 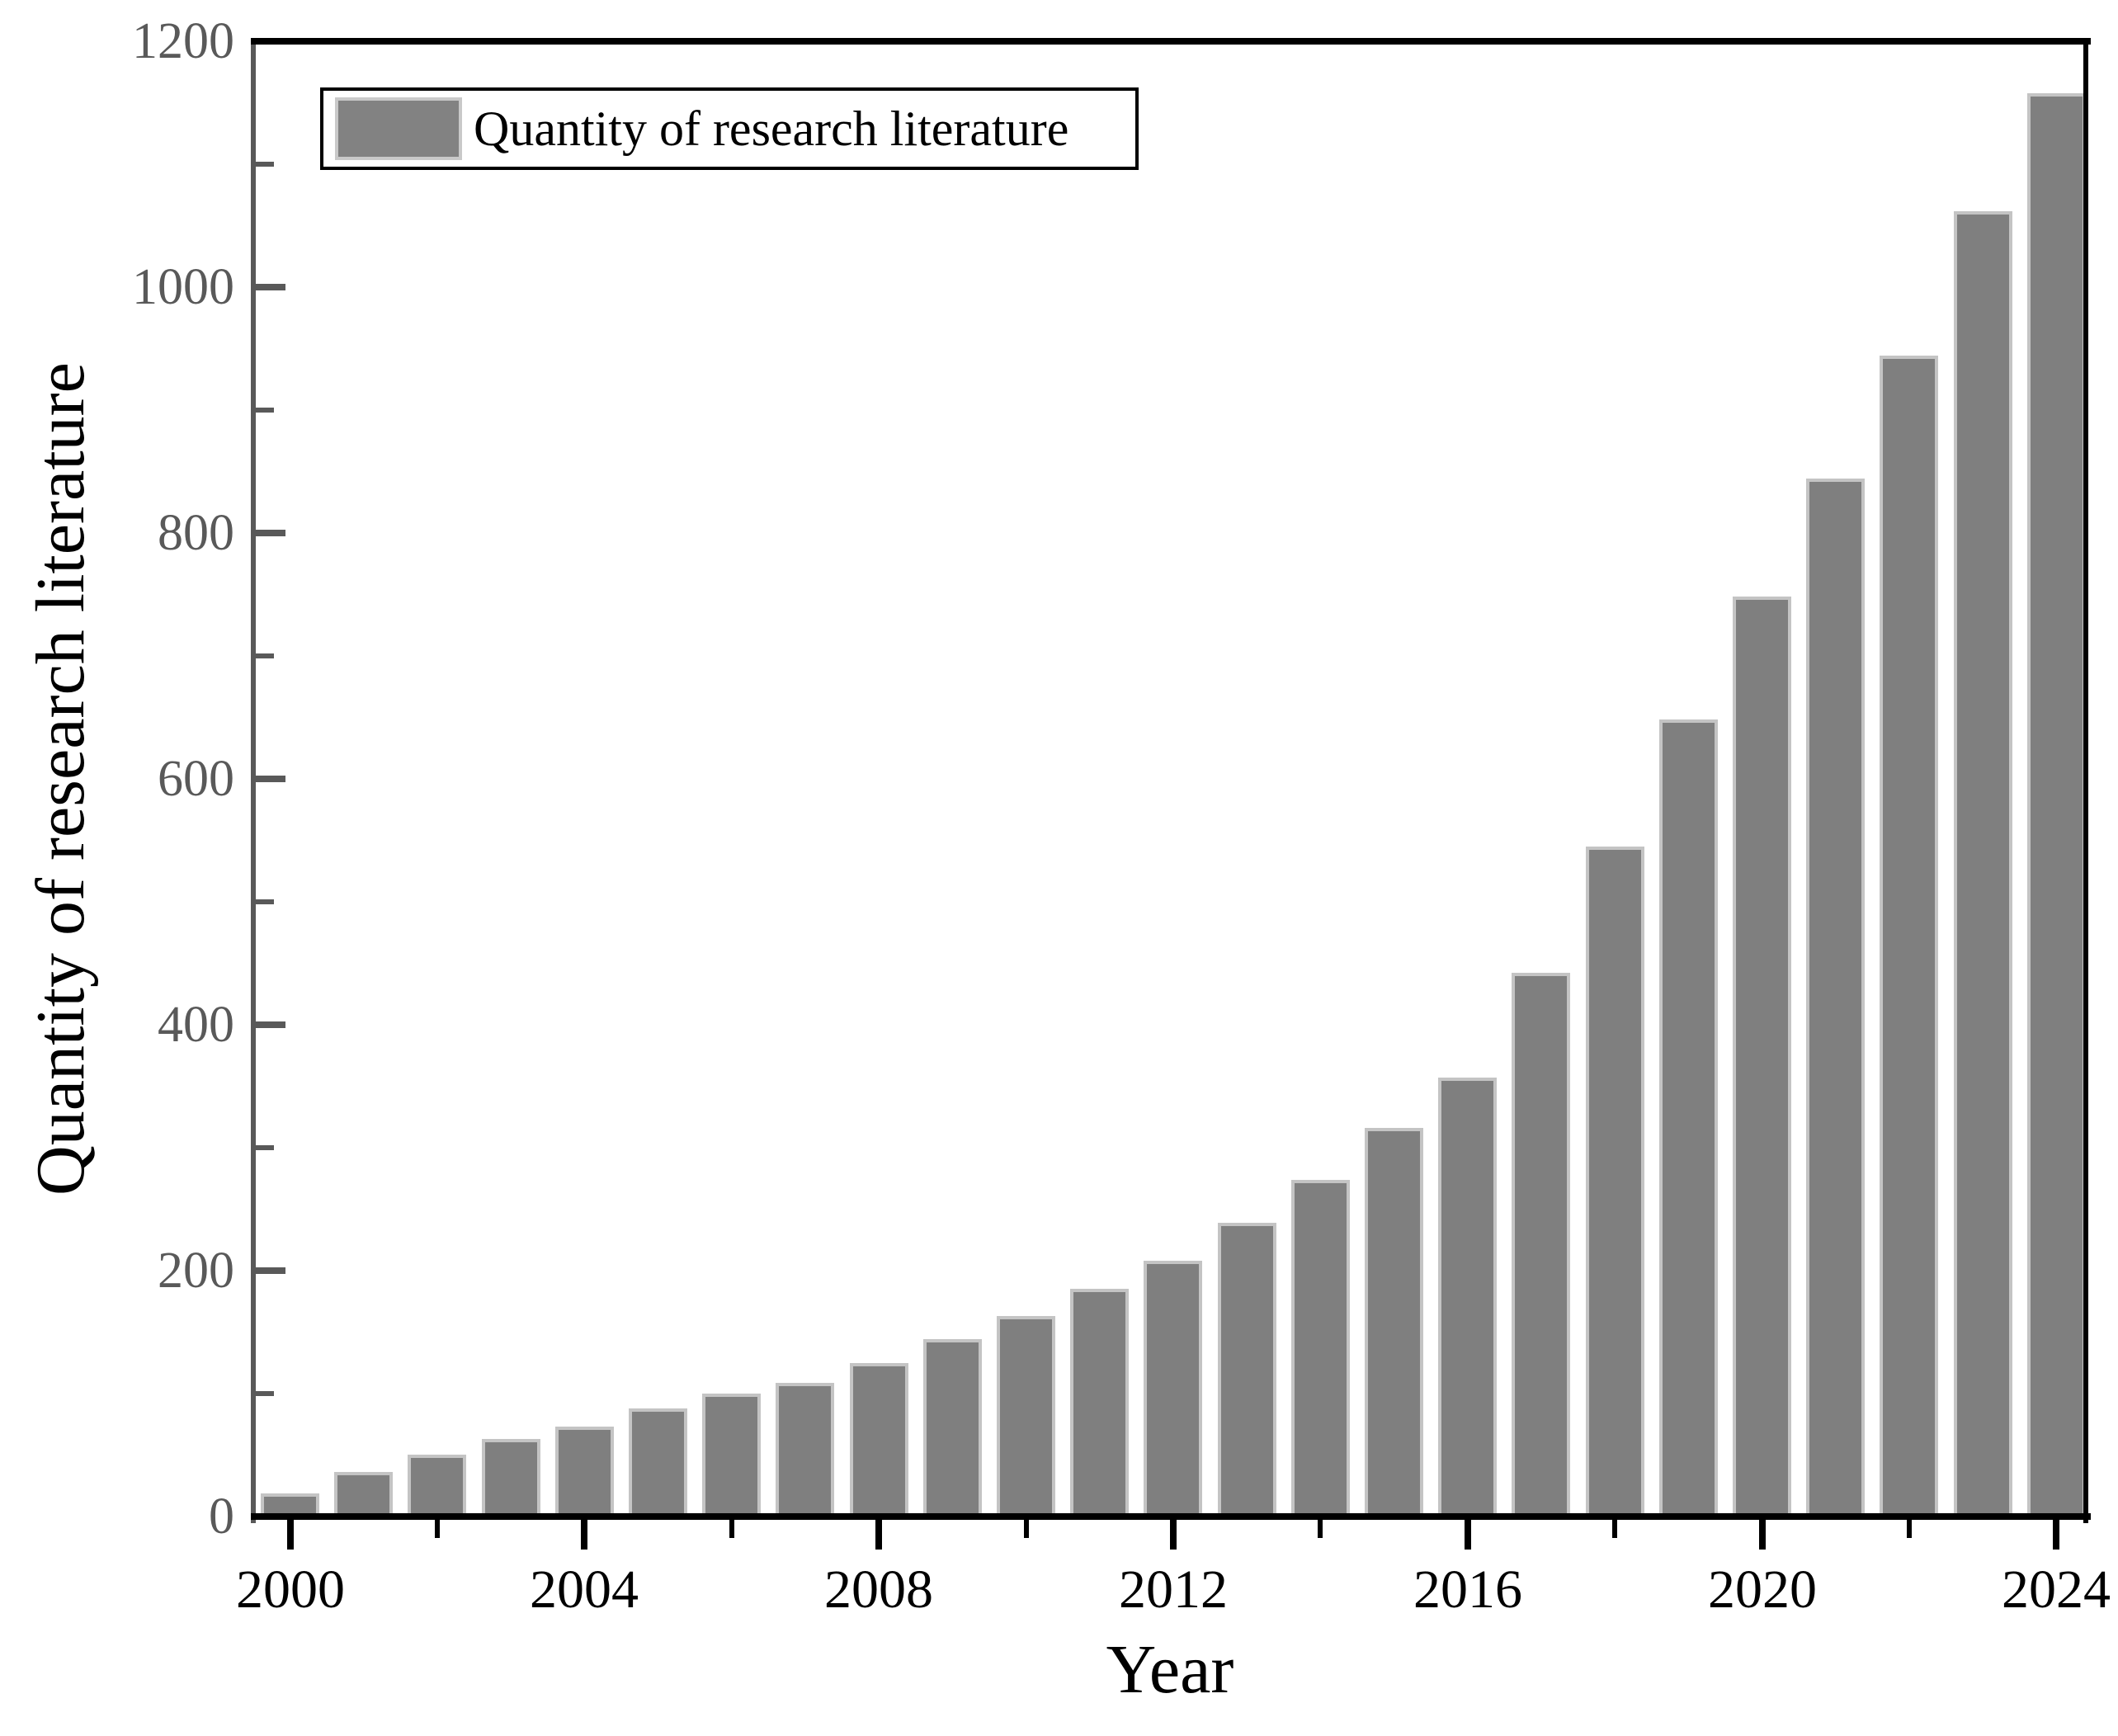 I want to click on bar-2009, so click(x=952, y=1428).